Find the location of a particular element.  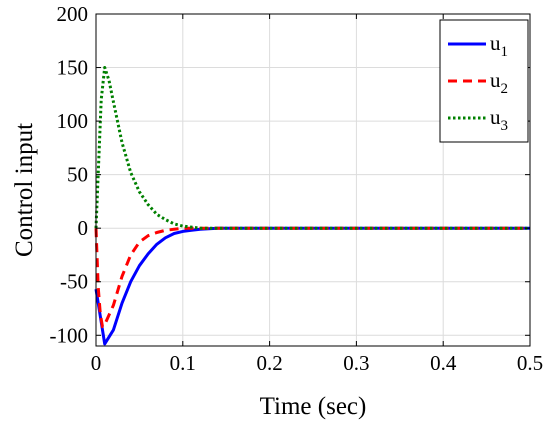

legend-entry-u2: u2 is located at coordinates (499, 82).